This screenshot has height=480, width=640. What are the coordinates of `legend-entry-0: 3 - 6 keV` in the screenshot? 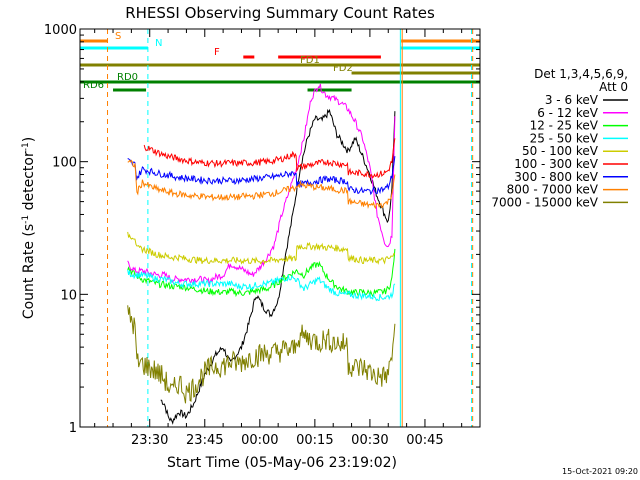 It's located at (572, 100).